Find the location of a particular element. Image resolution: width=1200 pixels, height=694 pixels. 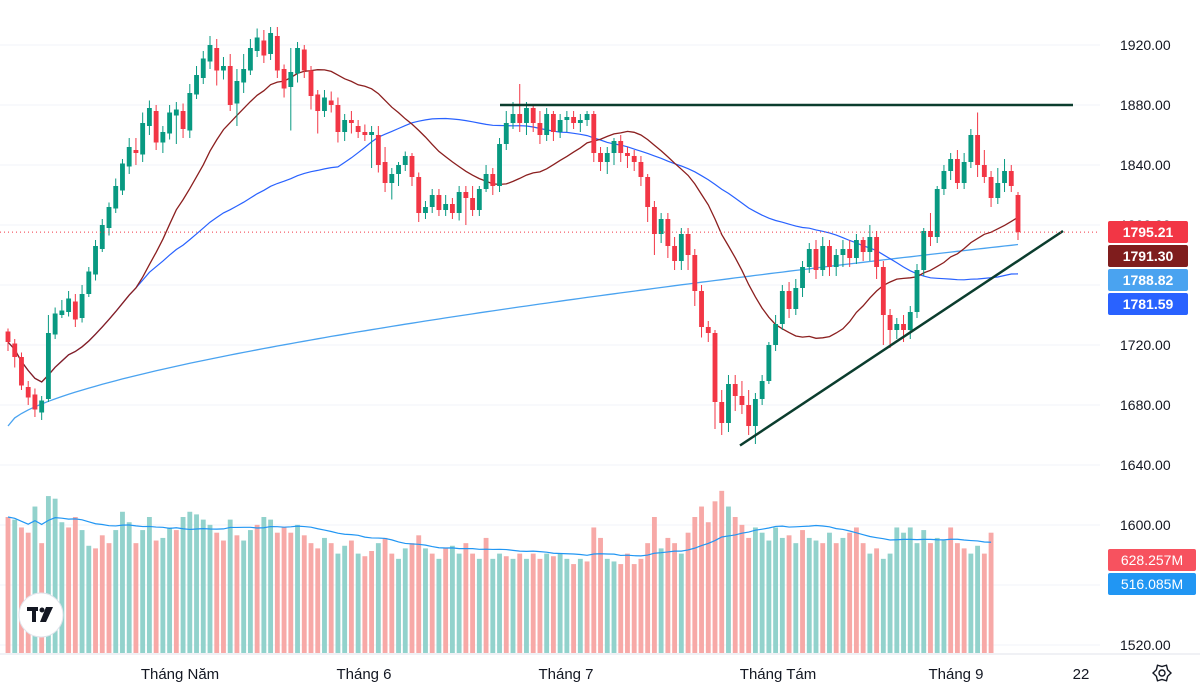

price-tick-label: 1880.00 is located at coordinates (1145, 105).